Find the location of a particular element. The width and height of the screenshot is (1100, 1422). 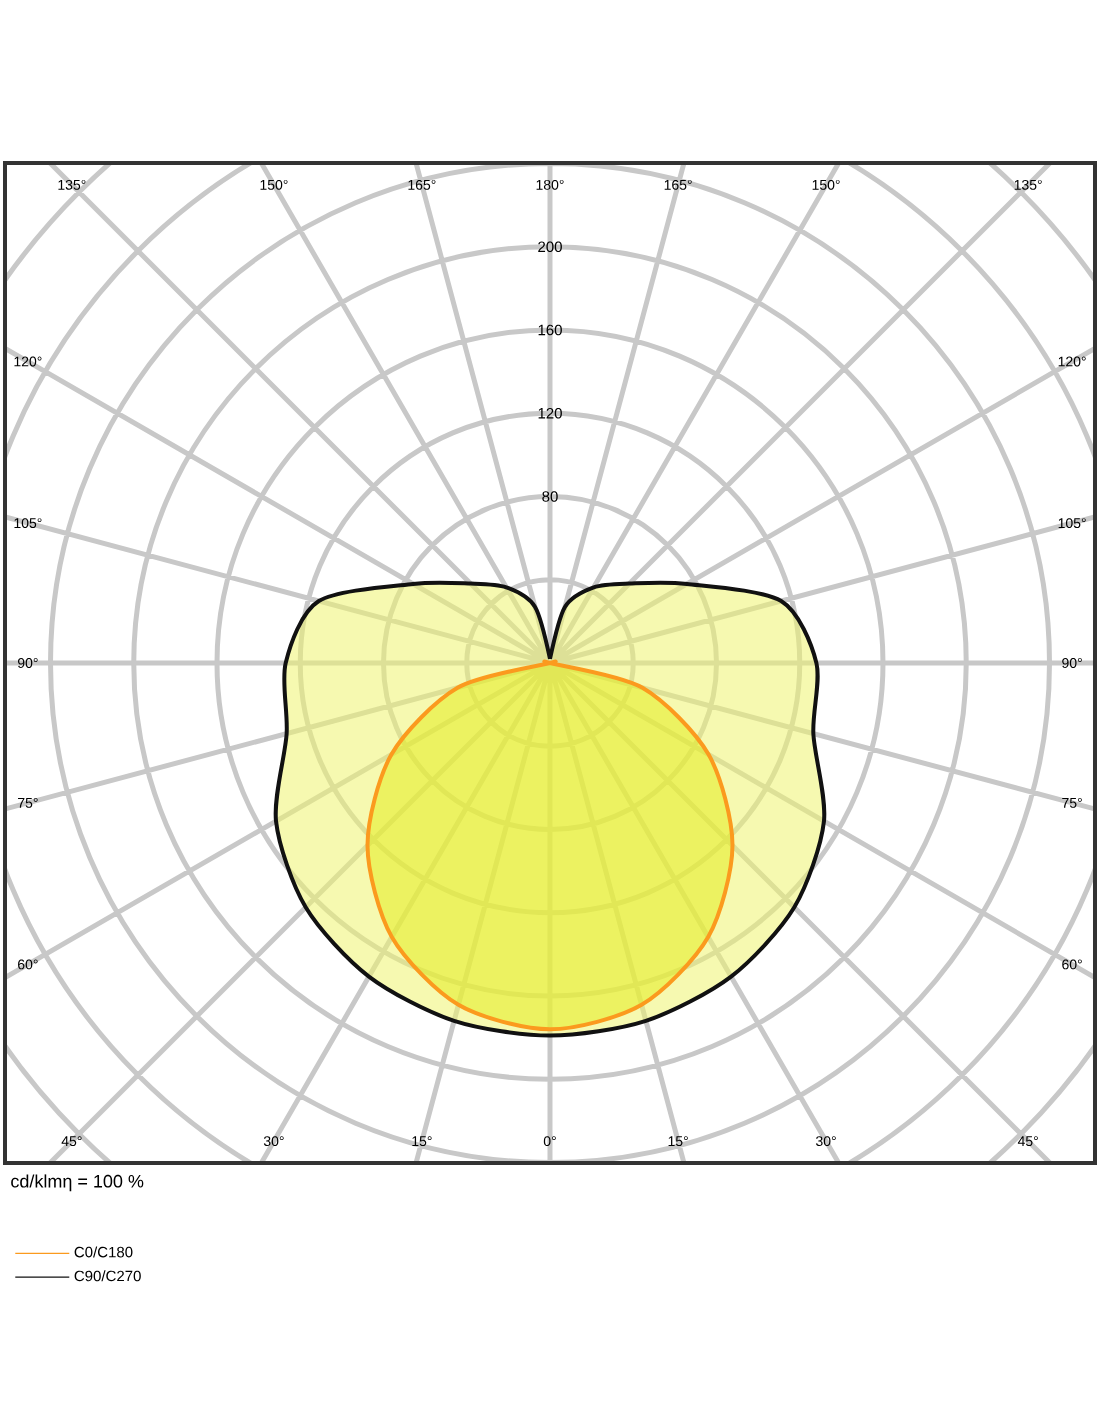

y-tick-label: 160 is located at coordinates (550, 330).